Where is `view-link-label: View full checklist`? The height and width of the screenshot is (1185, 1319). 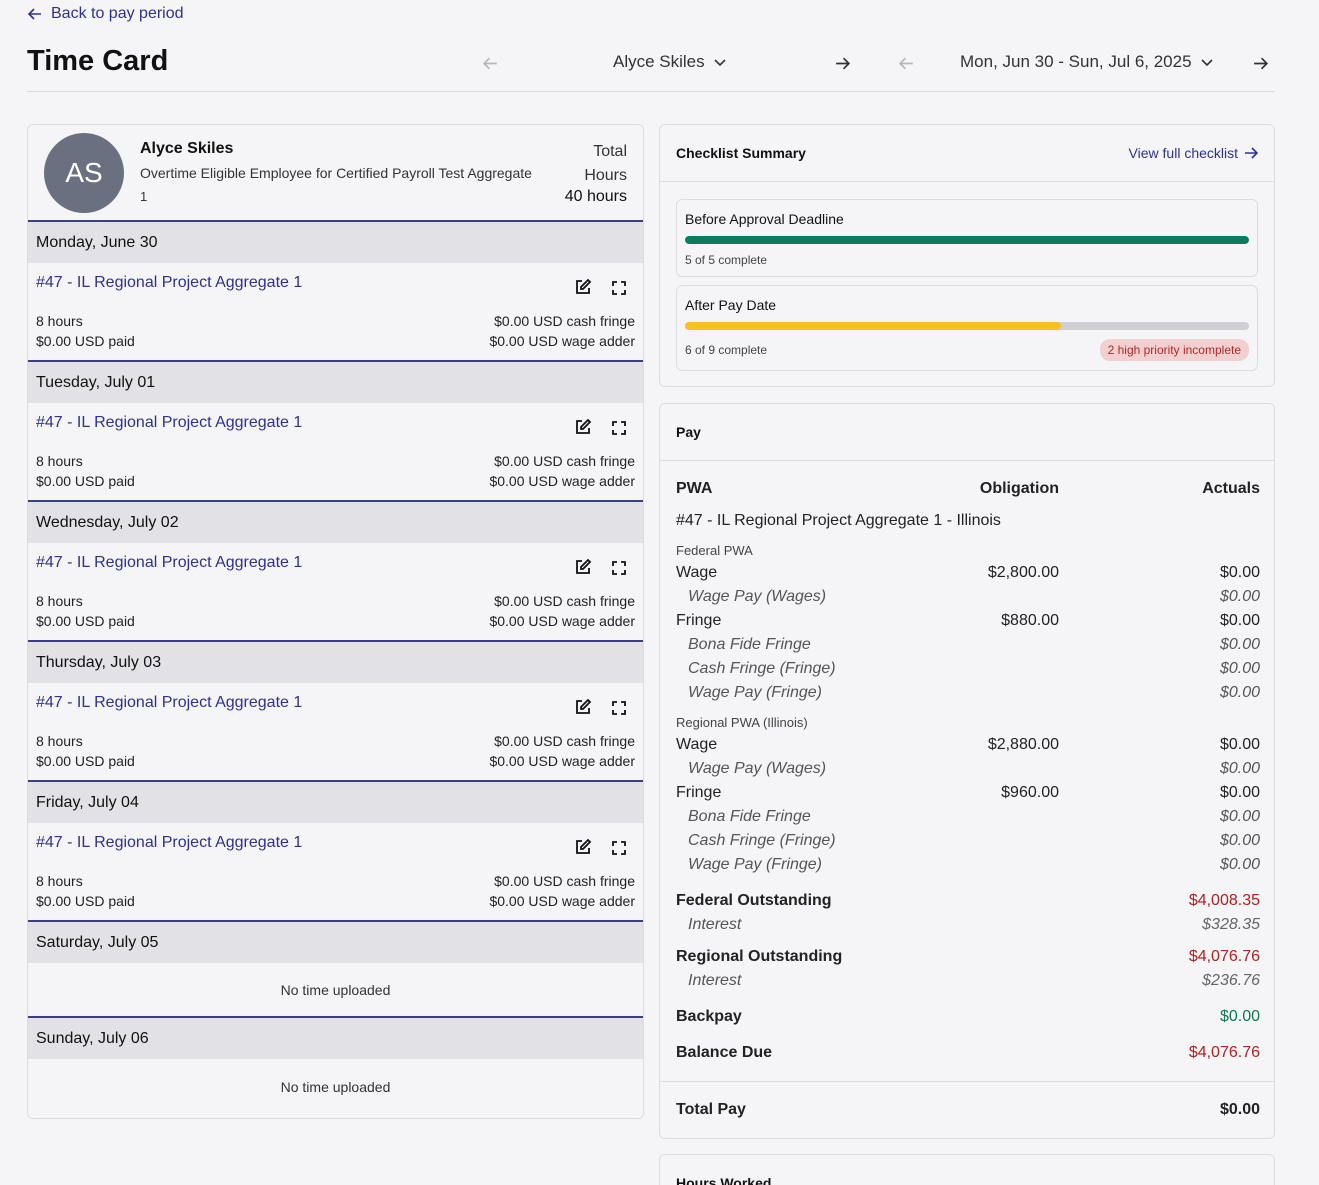 view-link-label: View full checklist is located at coordinates (1183, 153).